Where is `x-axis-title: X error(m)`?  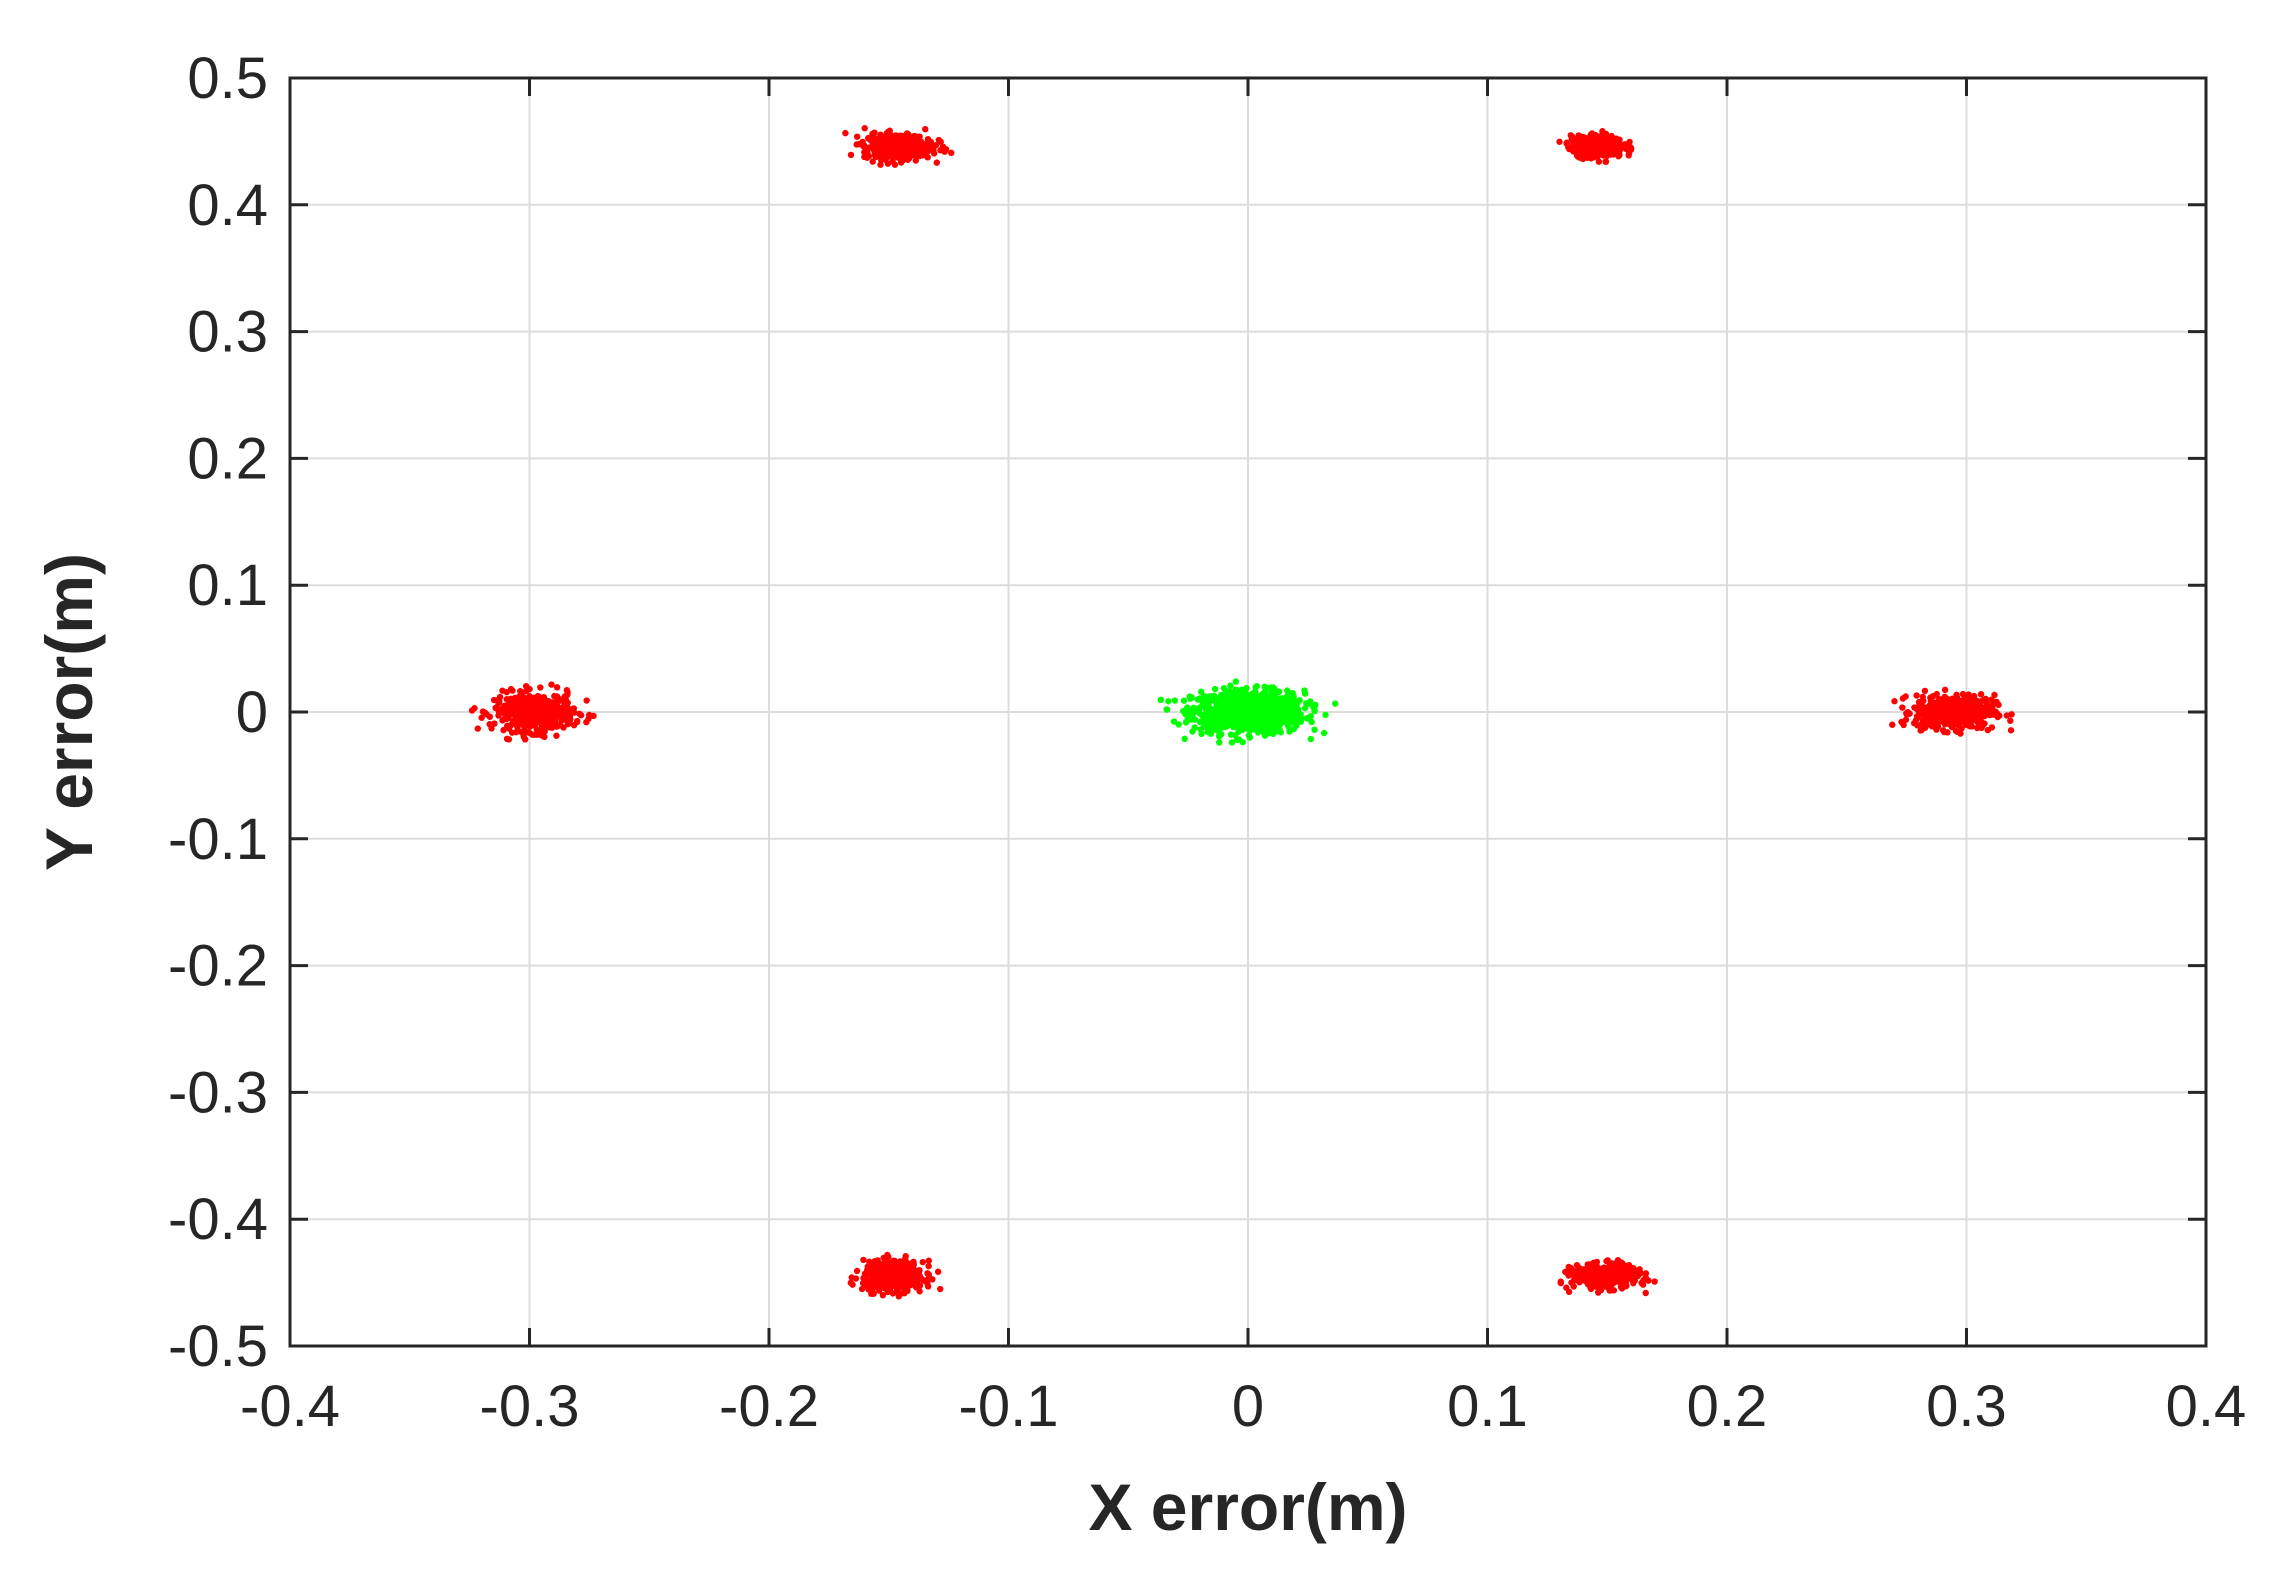
x-axis-title: X error(m) is located at coordinates (1247, 1507).